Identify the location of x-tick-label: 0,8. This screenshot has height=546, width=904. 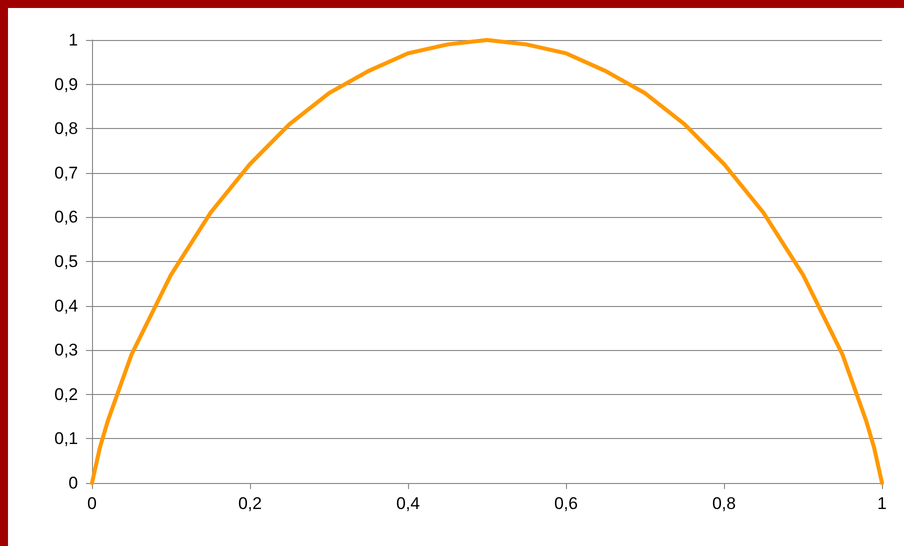
(724, 503).